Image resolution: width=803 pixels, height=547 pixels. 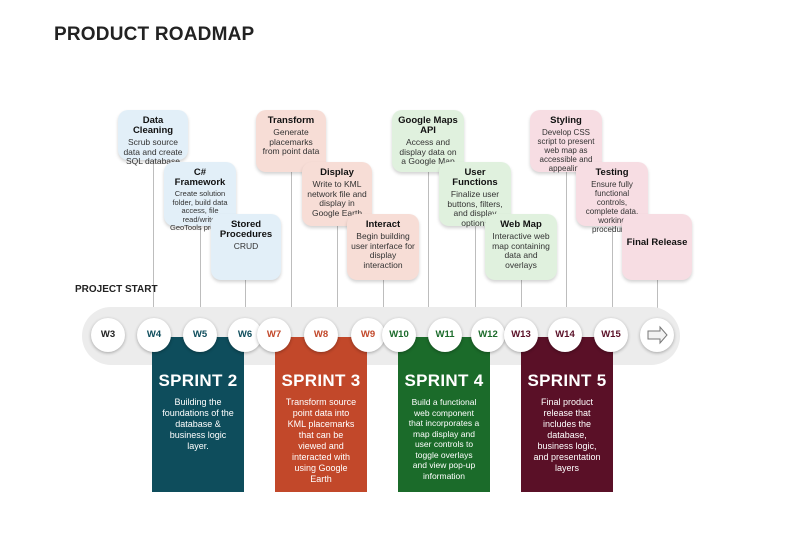 What do you see at coordinates (116, 289) in the screenshot?
I see `project-start-label: PROJECT START` at bounding box center [116, 289].